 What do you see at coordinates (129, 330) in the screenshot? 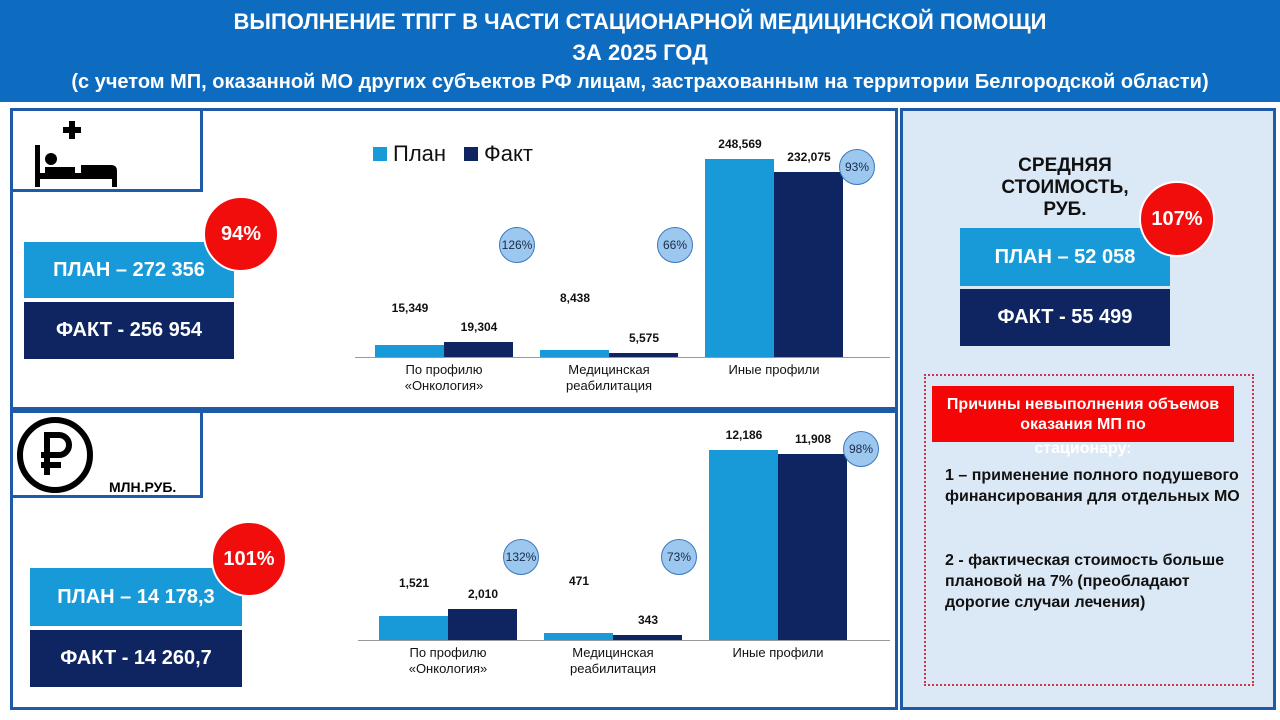
I see `cases-fact: ФАКТ - 256 954` at bounding box center [129, 330].